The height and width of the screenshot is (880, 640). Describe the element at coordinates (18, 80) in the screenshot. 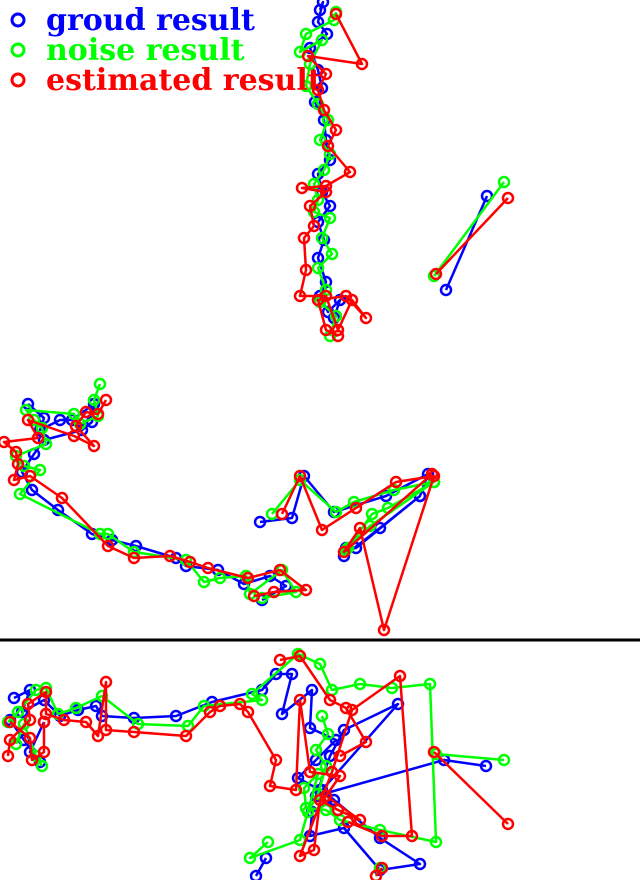

I see `legend-marker-estimated` at that location.